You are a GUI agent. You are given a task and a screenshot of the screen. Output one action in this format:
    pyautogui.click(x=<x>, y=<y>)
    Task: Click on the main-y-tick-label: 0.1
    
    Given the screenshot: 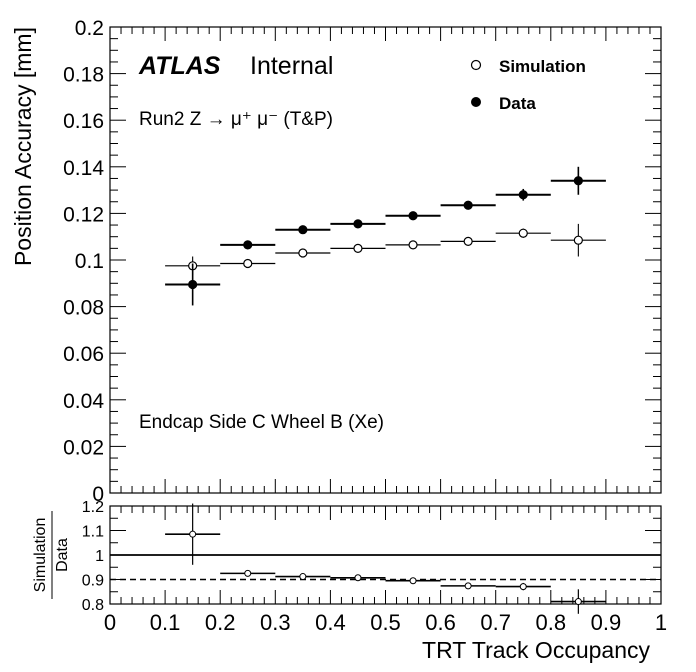 What is the action you would take?
    pyautogui.click(x=89, y=261)
    